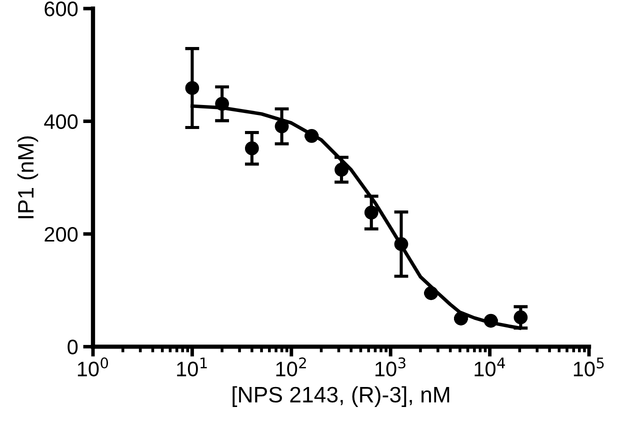  I want to click on x-tick-label: 10$^{4}$, so click(489, 367).